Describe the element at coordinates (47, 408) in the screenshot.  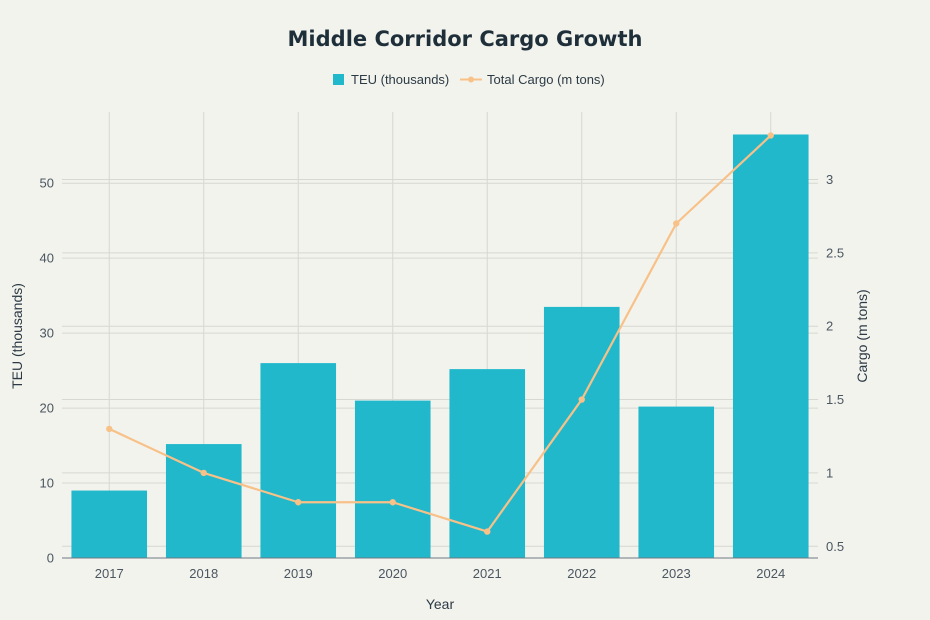
I see `y-left-tick-label: 20` at that location.